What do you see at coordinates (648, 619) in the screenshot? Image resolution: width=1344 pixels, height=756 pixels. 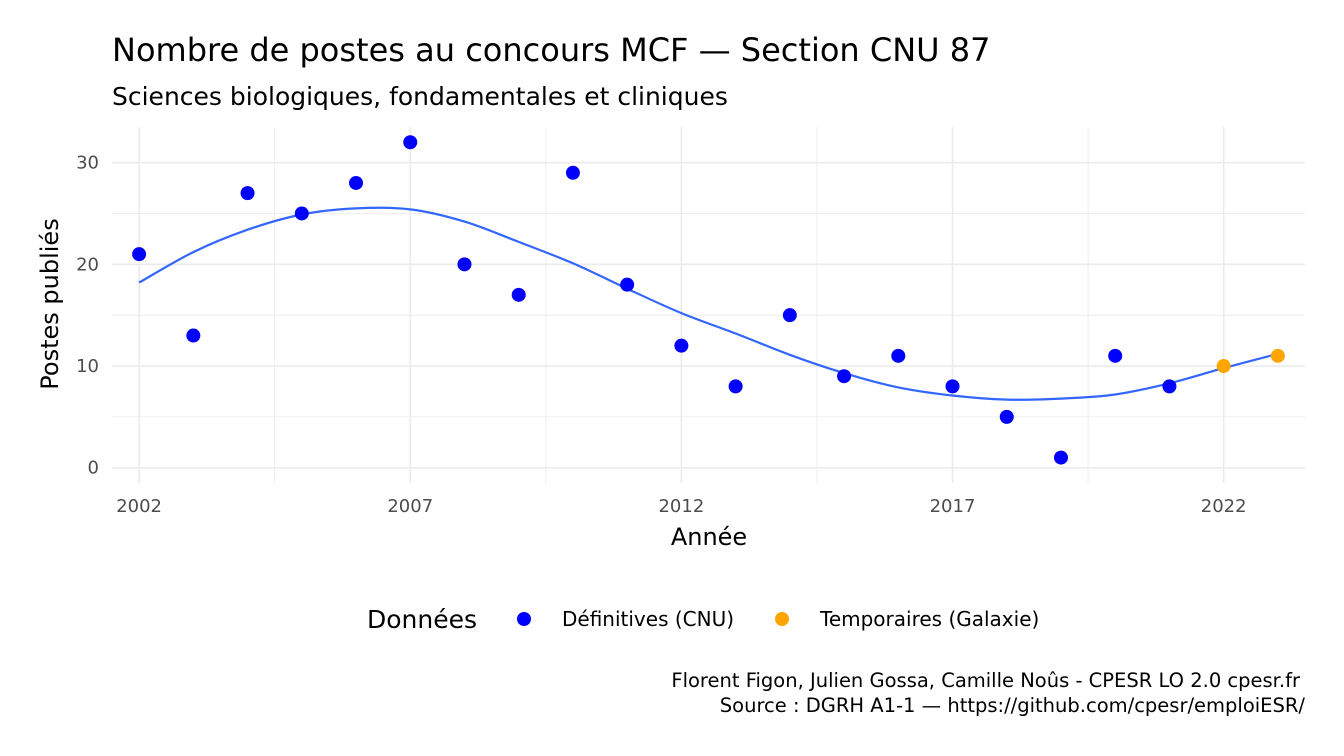 I see `legend-label-definitives: Définitives (CNU)` at bounding box center [648, 619].